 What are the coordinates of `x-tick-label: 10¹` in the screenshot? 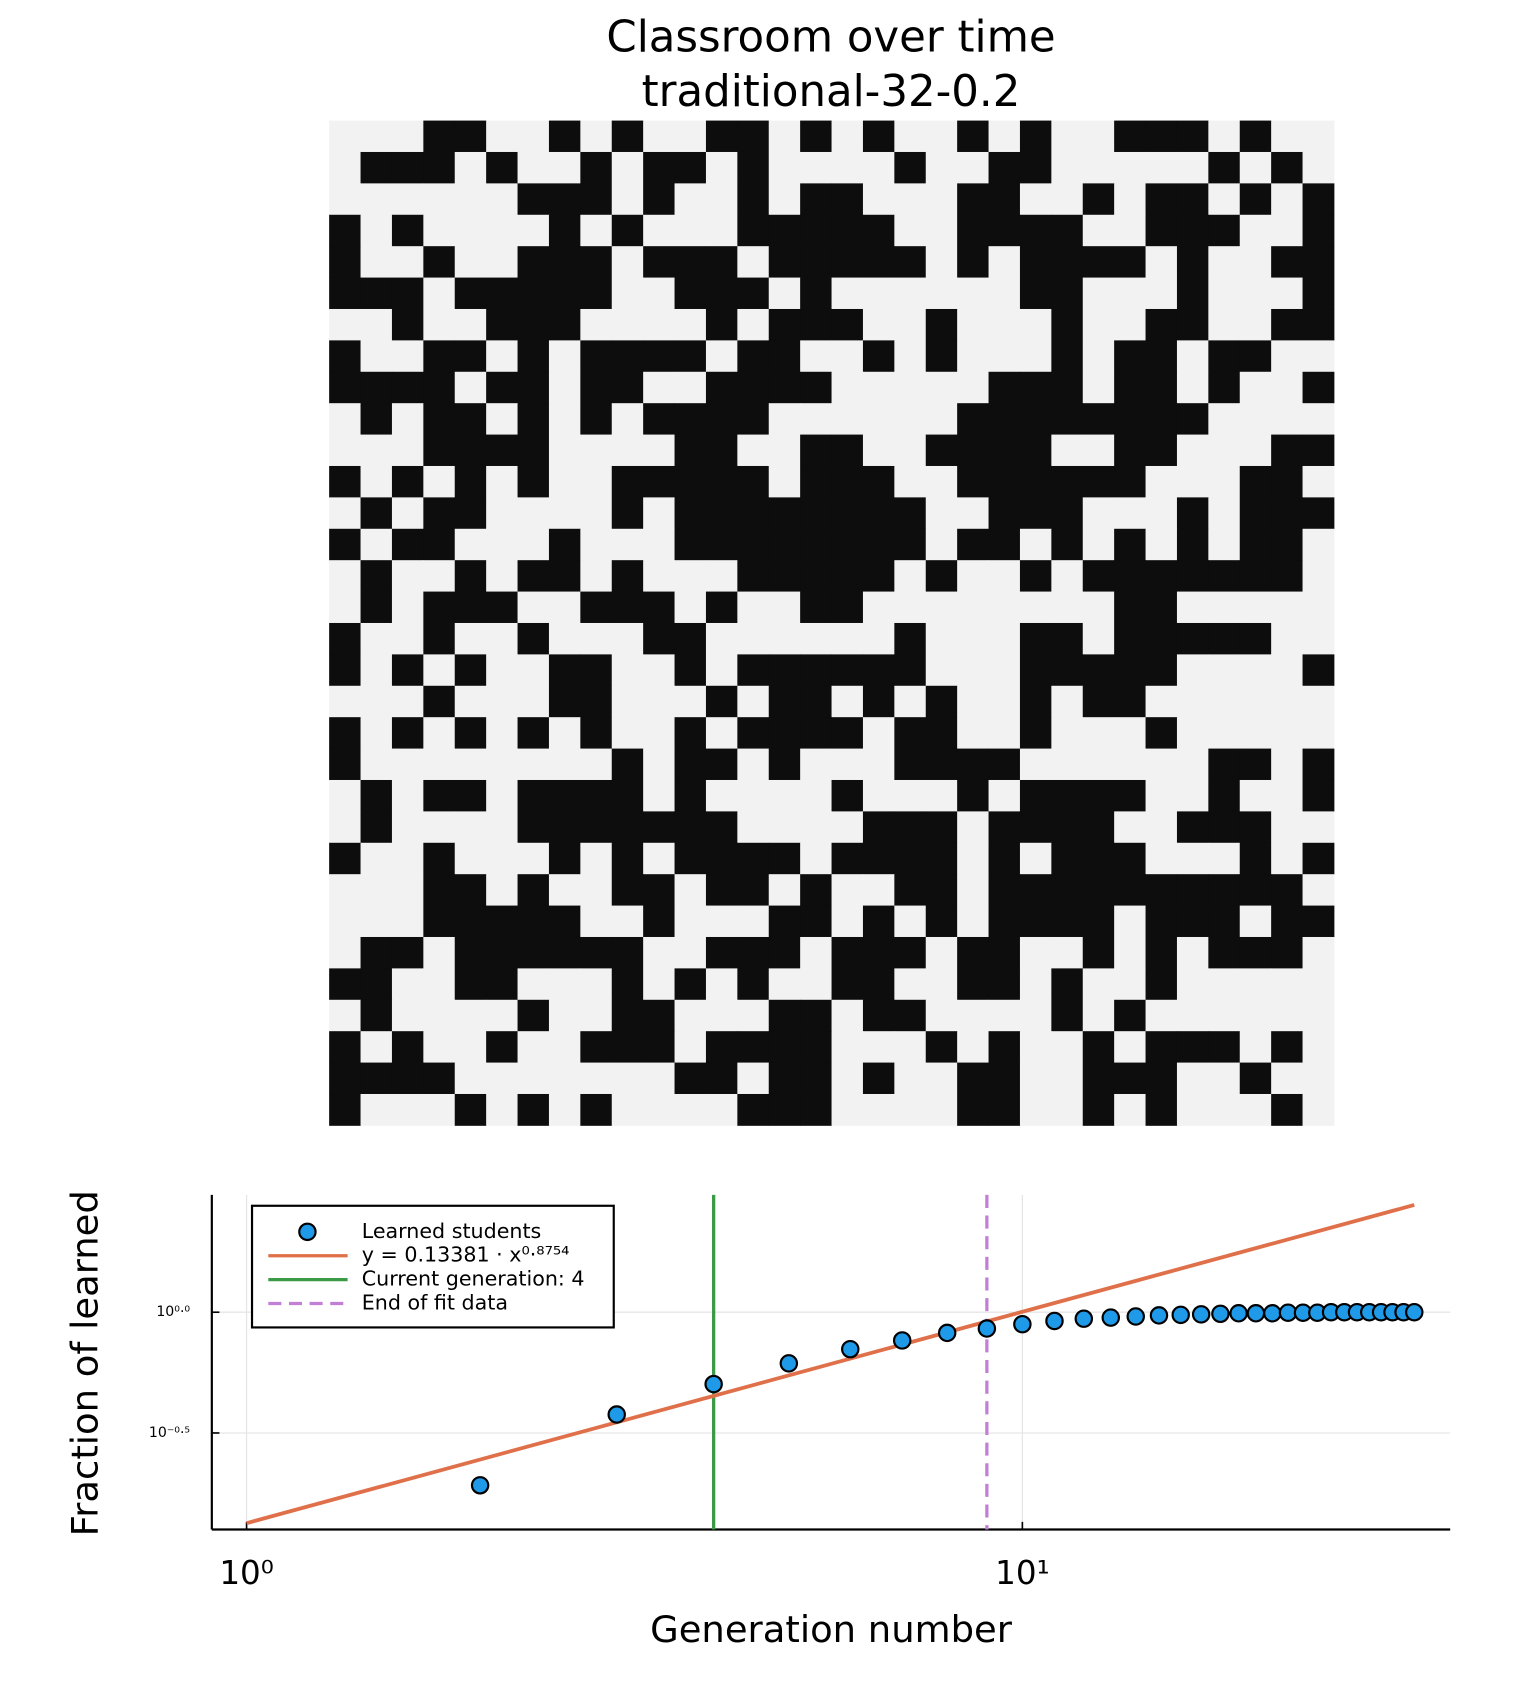 It's located at (1022, 1573).